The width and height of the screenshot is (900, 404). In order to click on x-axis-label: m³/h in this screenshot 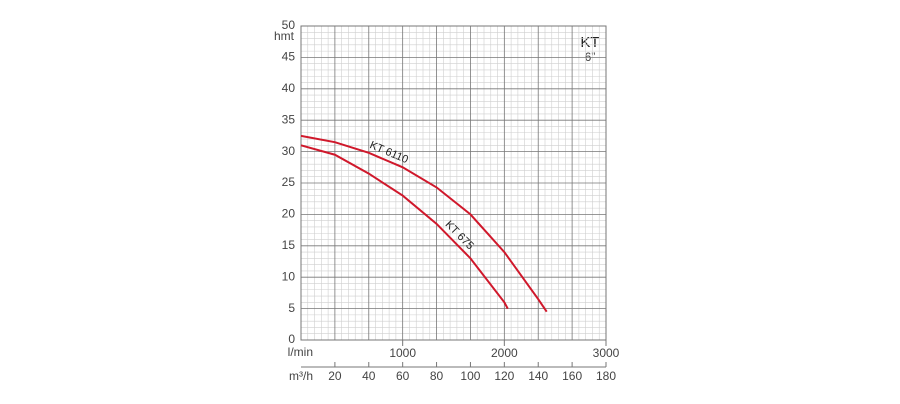, I will do `click(301, 376)`.